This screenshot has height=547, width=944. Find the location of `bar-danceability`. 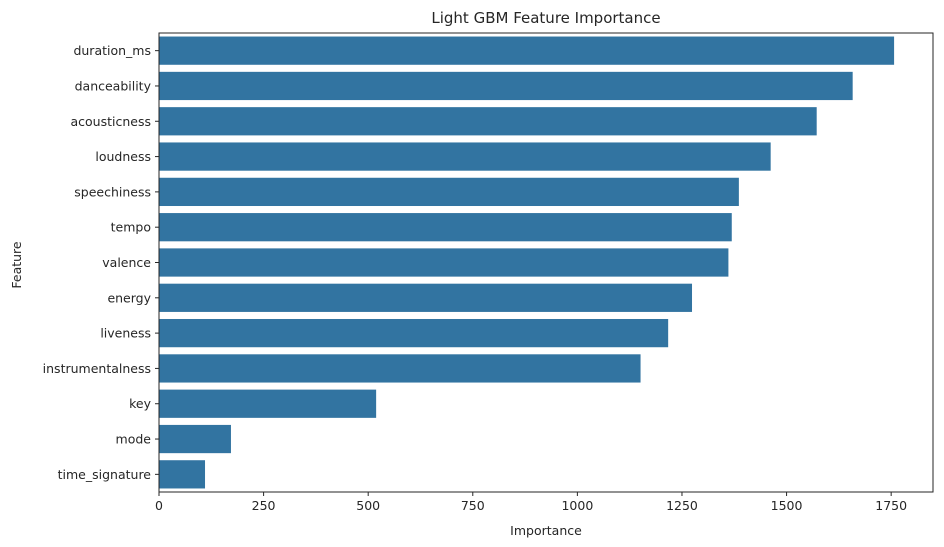

bar-danceability is located at coordinates (506, 86).